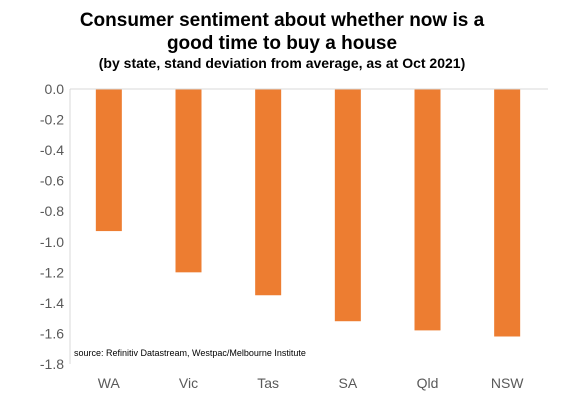 Image resolution: width=564 pixels, height=406 pixels. I want to click on y-tick-label: -0.2, so click(52, 120).